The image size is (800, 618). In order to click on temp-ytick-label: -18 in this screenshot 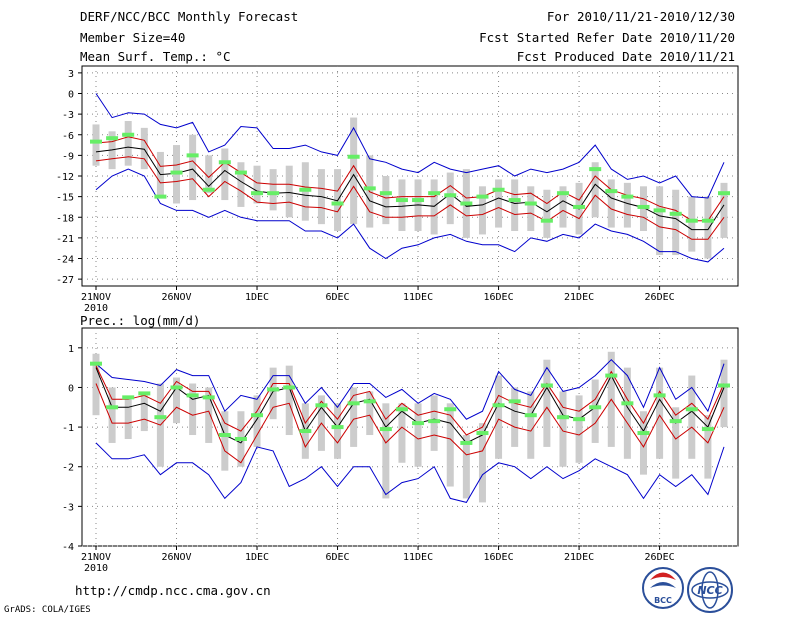, I will do `click(65, 218)`.